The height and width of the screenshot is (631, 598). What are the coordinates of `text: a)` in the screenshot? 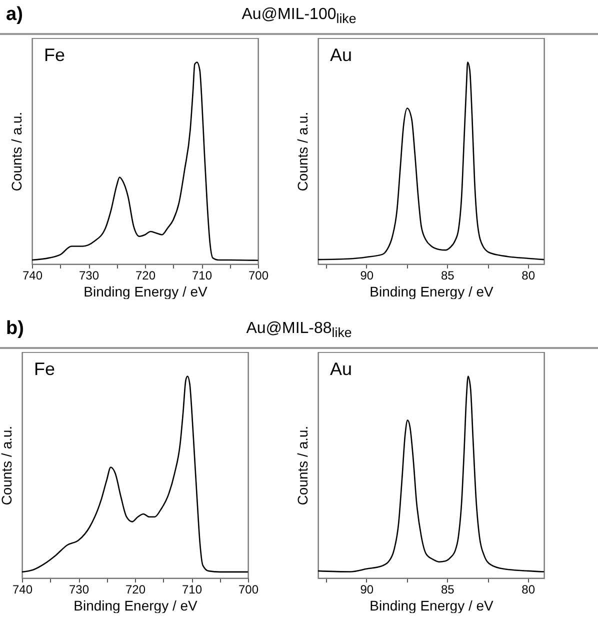 It's located at (14, 15).